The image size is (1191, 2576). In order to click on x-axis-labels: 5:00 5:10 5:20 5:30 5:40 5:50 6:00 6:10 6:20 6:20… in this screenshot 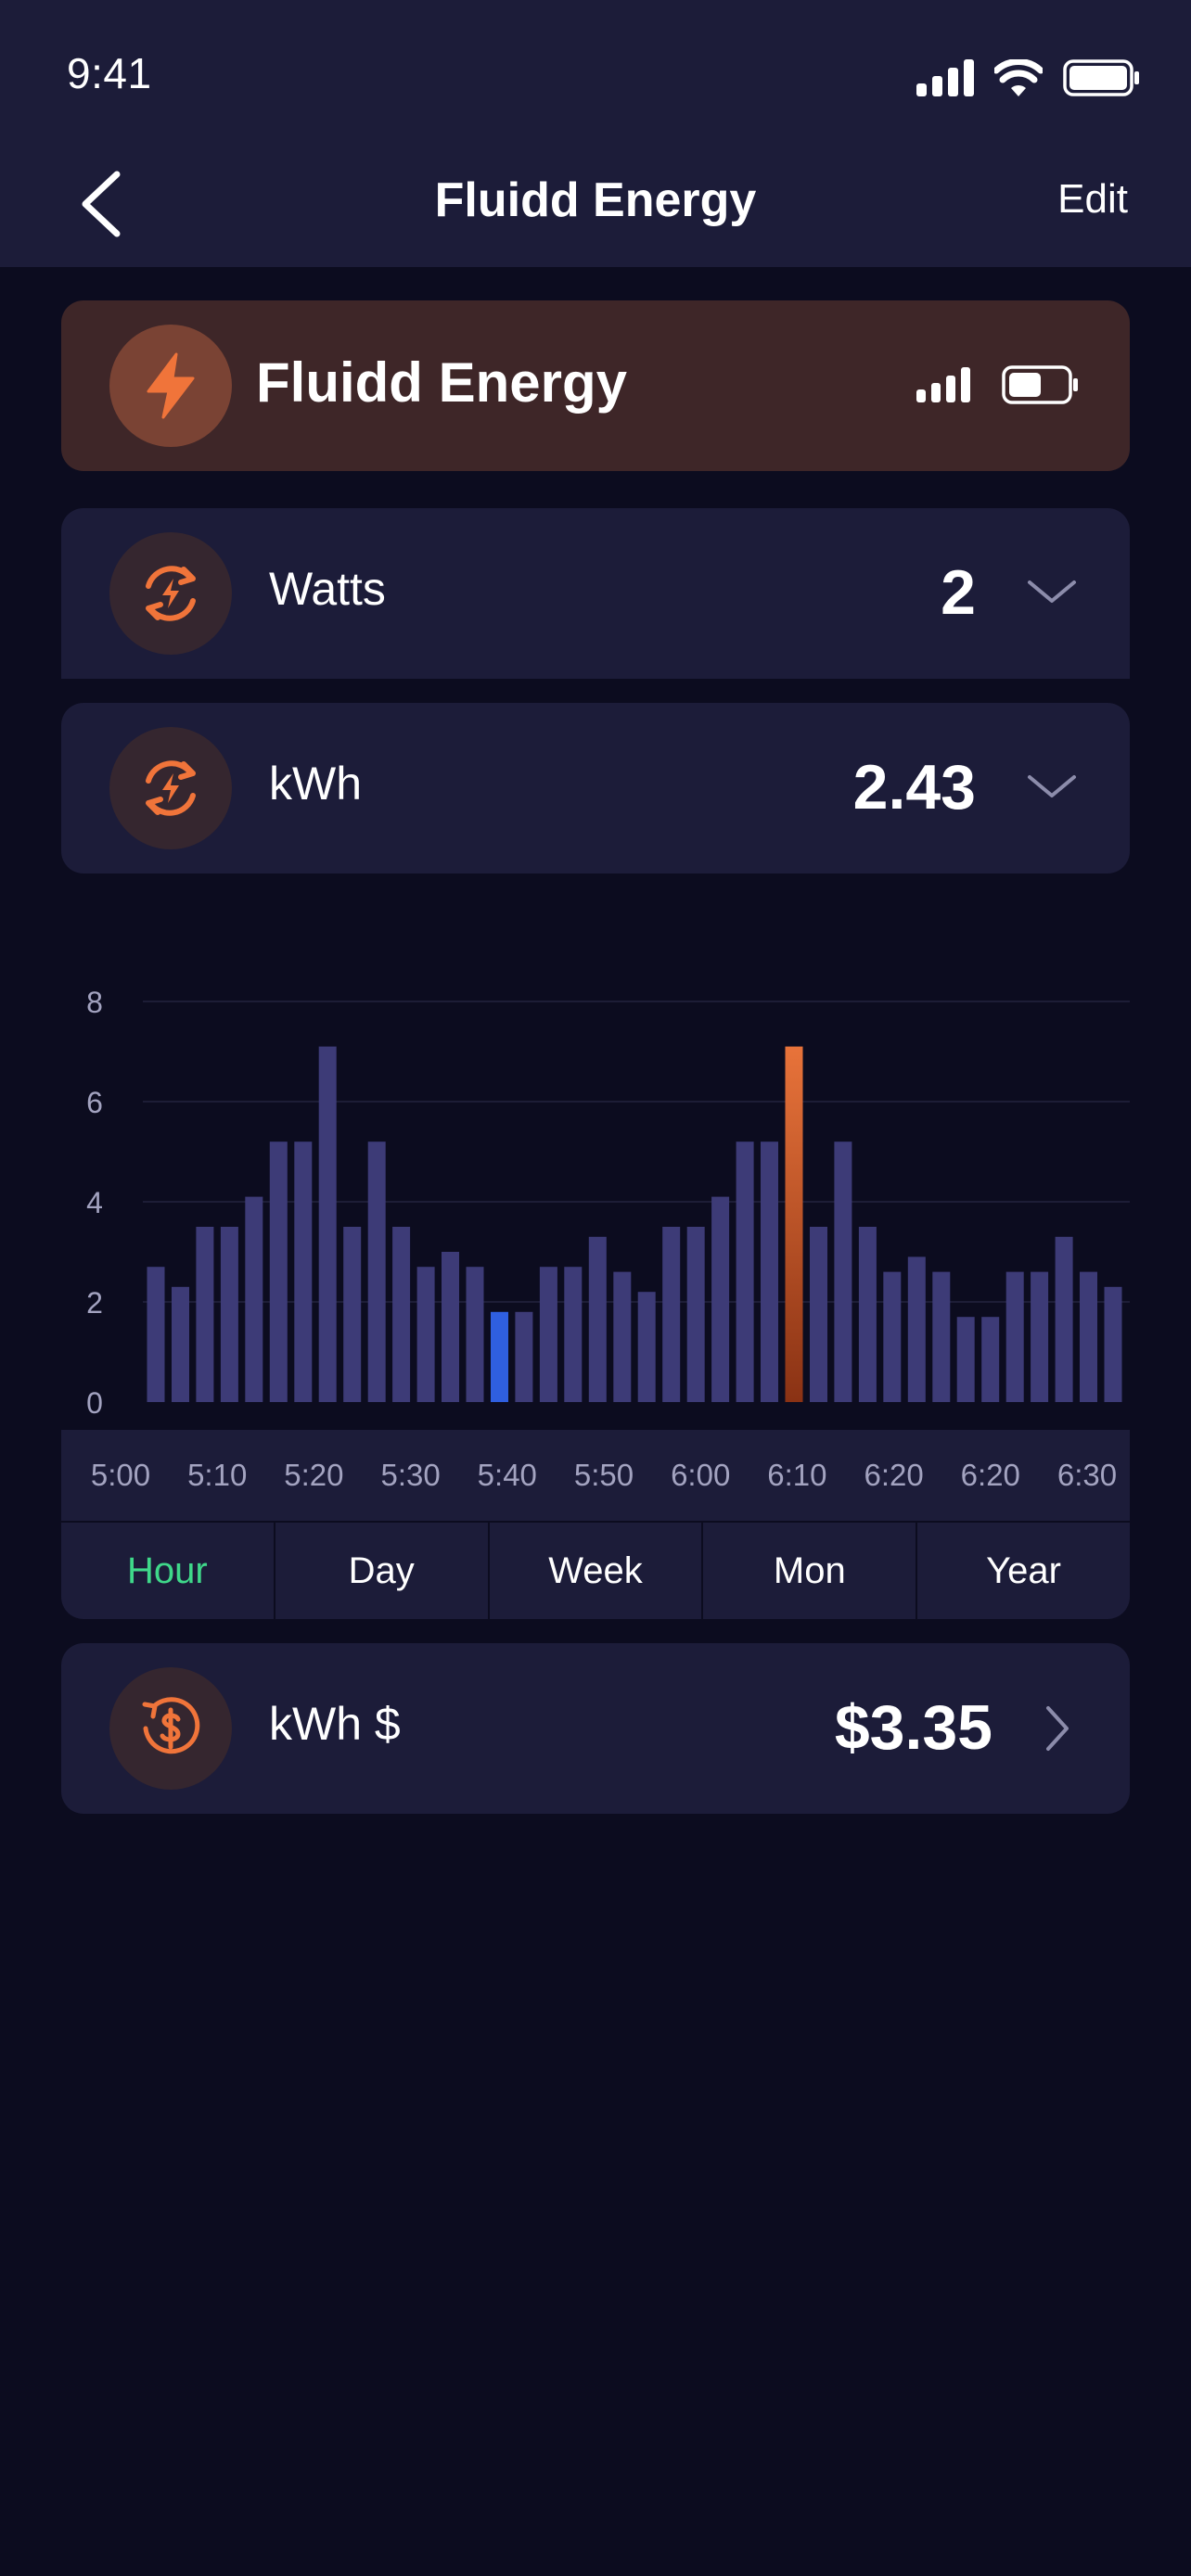, I will do `click(595, 1475)`.